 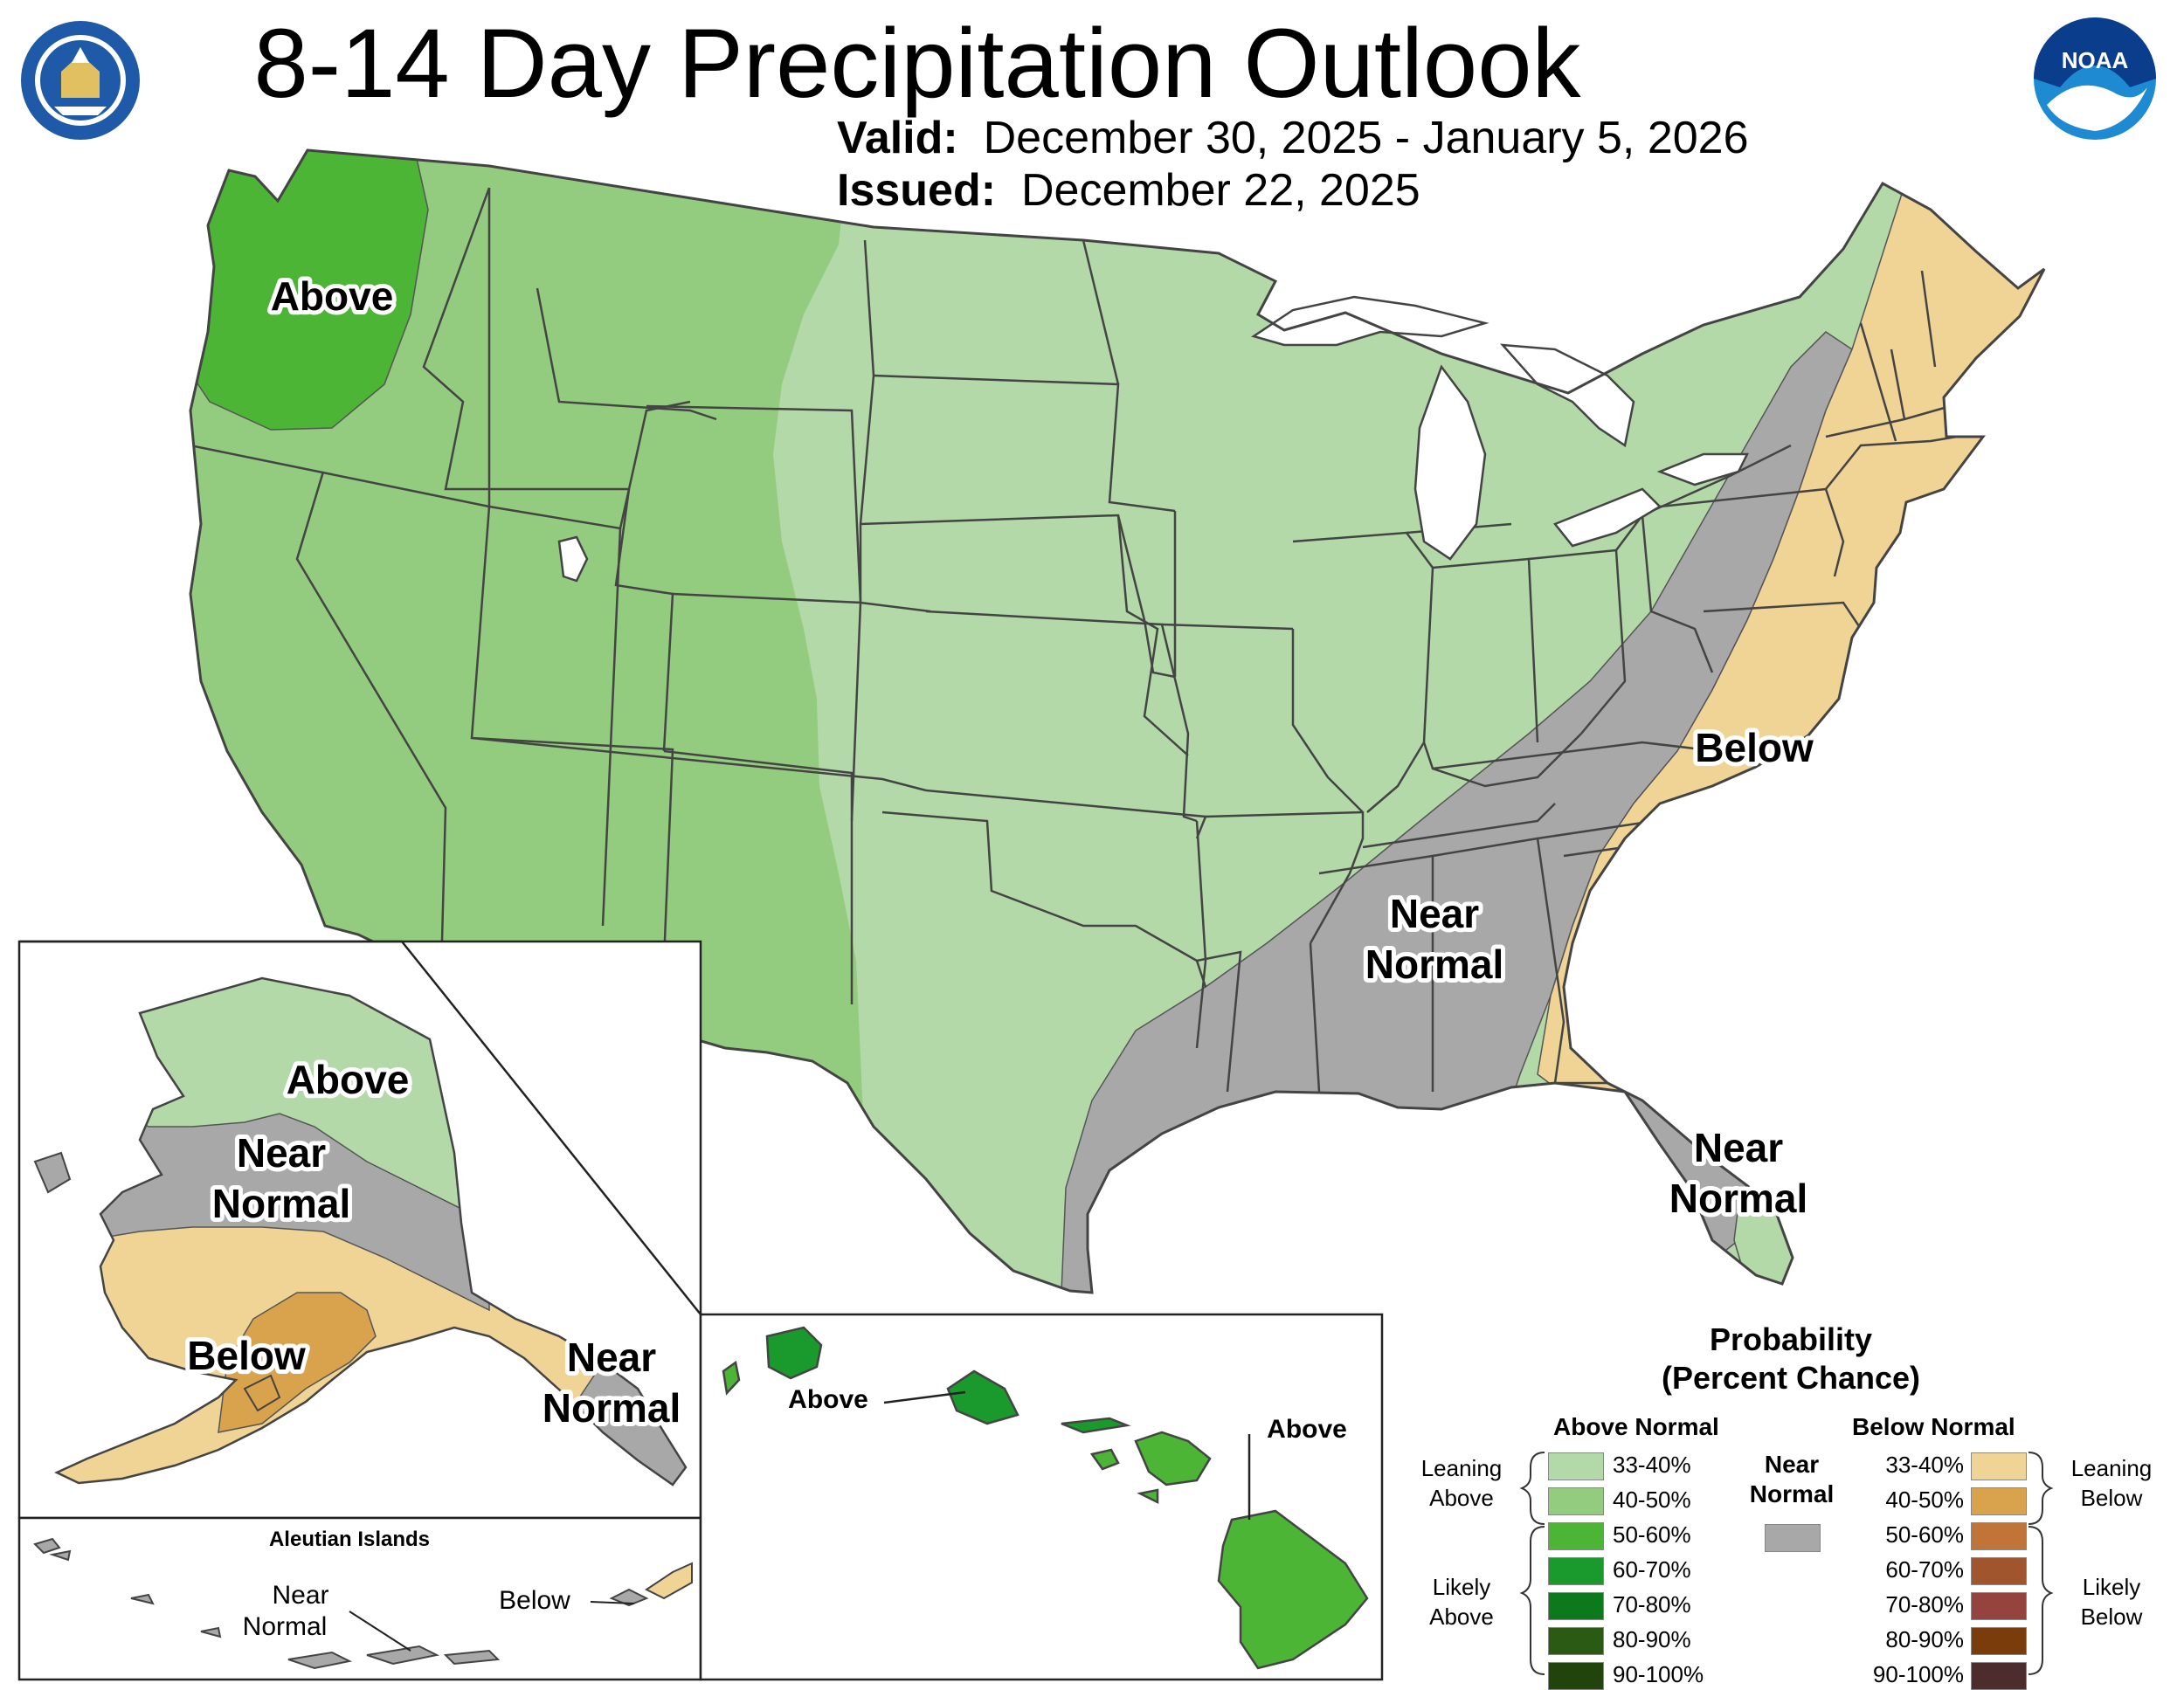 What do you see at coordinates (1636, 1426) in the screenshot?
I see `legend-above-header: Above Normal` at bounding box center [1636, 1426].